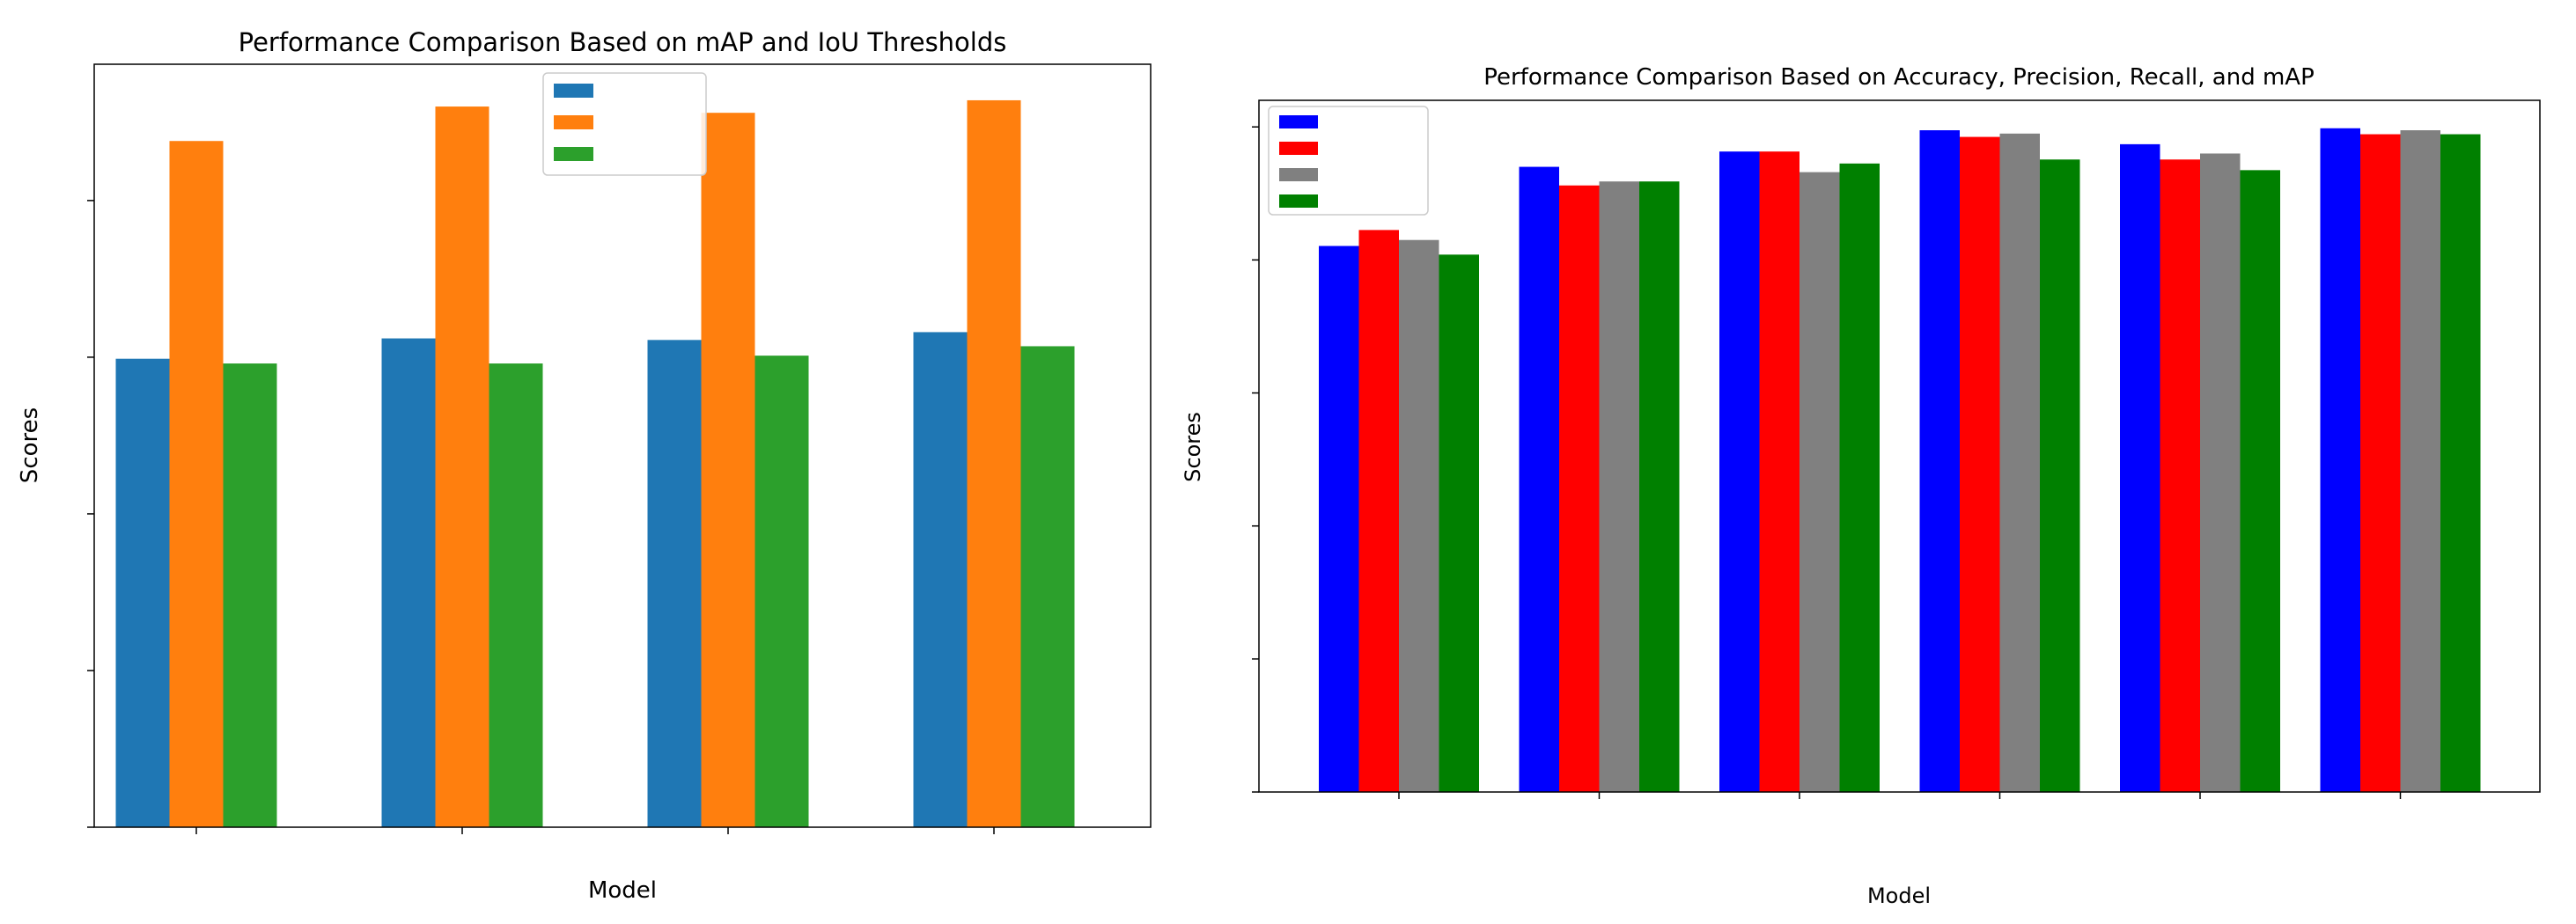 The image size is (2576, 924). Describe the element at coordinates (675, 584) in the screenshot. I see `bar-map-baseline` at that location.